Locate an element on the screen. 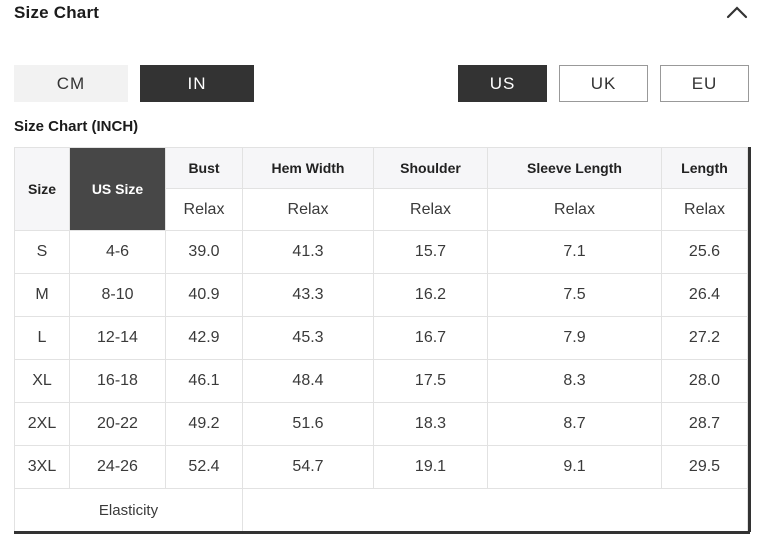  table-row: XL 16-18 46.1 48.4 17.5 8.3 28.0 is located at coordinates (381, 381).